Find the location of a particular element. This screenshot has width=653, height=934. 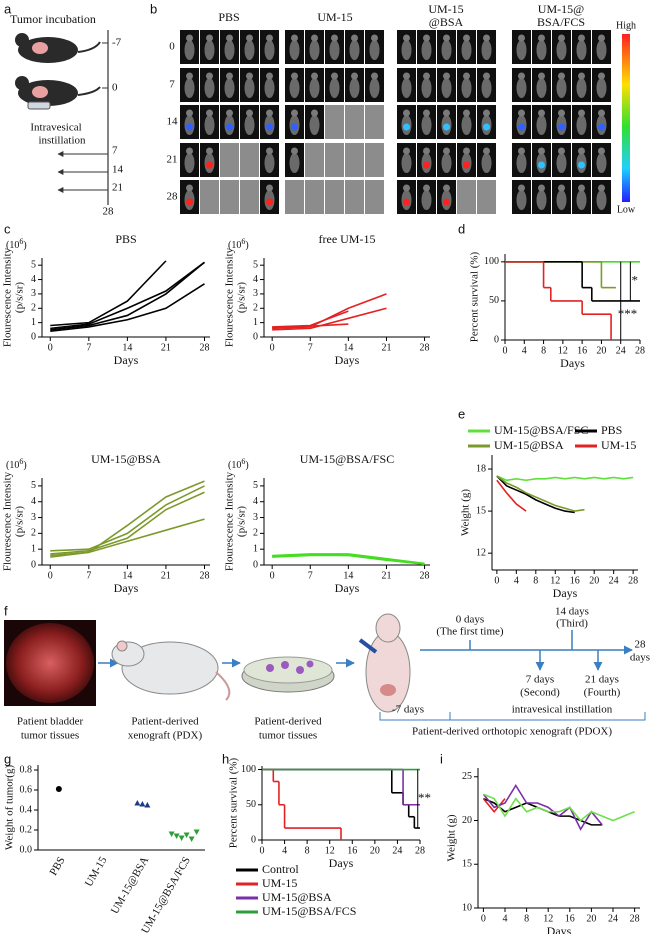

mouse-icon is located at coordinates (384, 663).